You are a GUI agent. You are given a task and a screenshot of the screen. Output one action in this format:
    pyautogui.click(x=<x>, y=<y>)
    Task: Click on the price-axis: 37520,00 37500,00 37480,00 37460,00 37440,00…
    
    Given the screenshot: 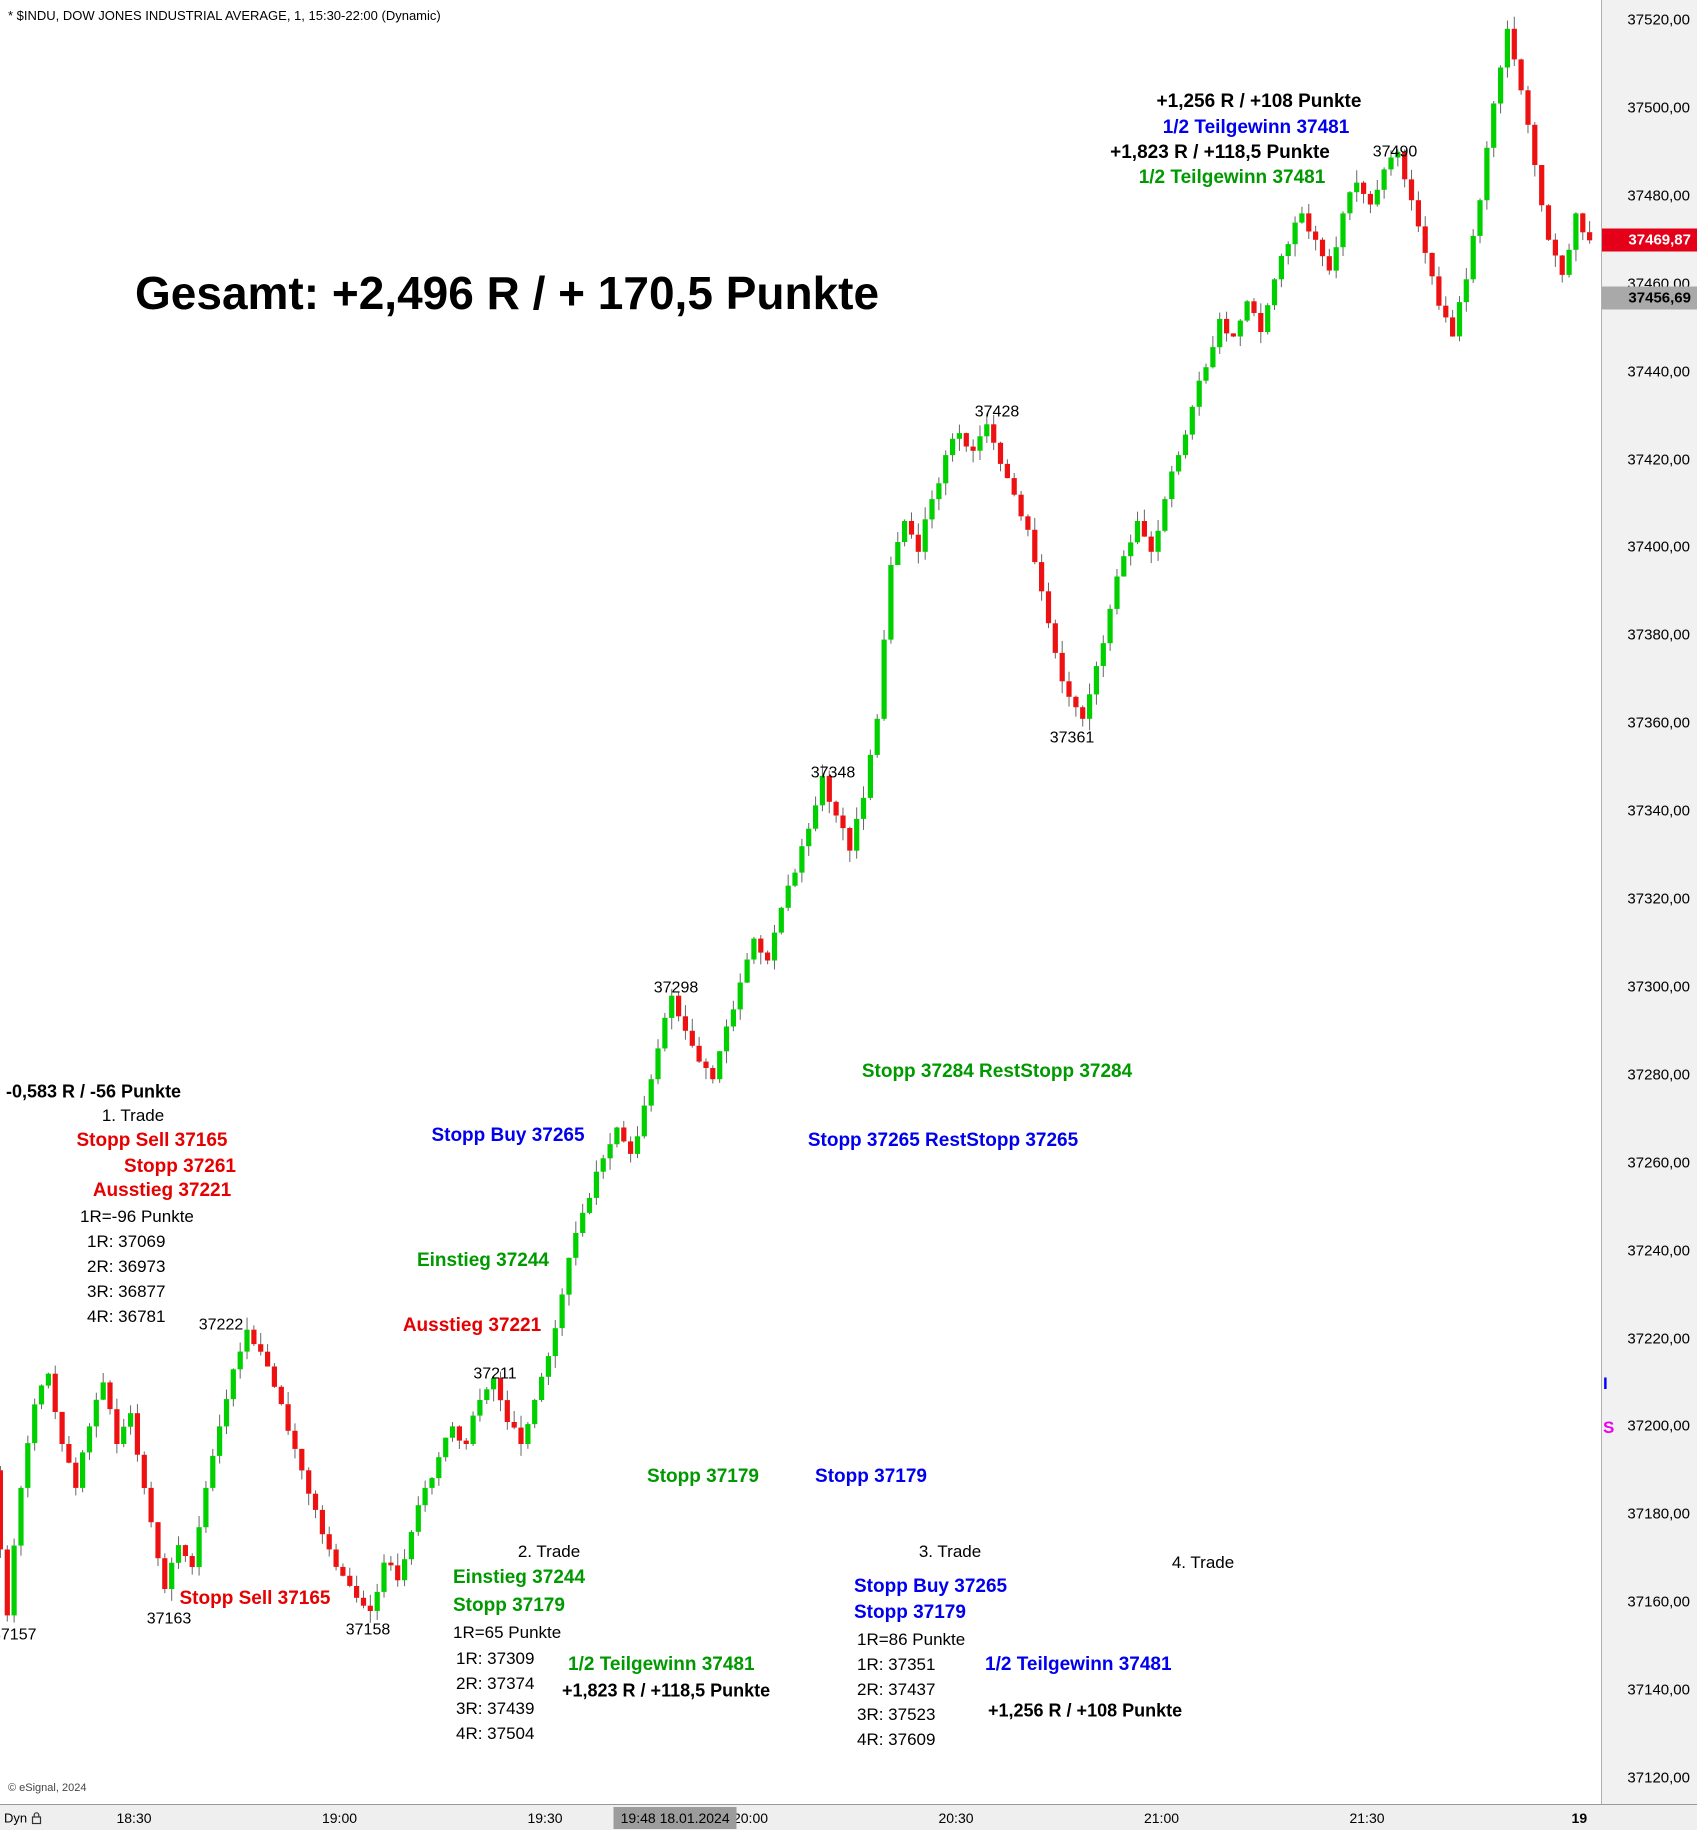 What is the action you would take?
    pyautogui.click(x=1649, y=902)
    